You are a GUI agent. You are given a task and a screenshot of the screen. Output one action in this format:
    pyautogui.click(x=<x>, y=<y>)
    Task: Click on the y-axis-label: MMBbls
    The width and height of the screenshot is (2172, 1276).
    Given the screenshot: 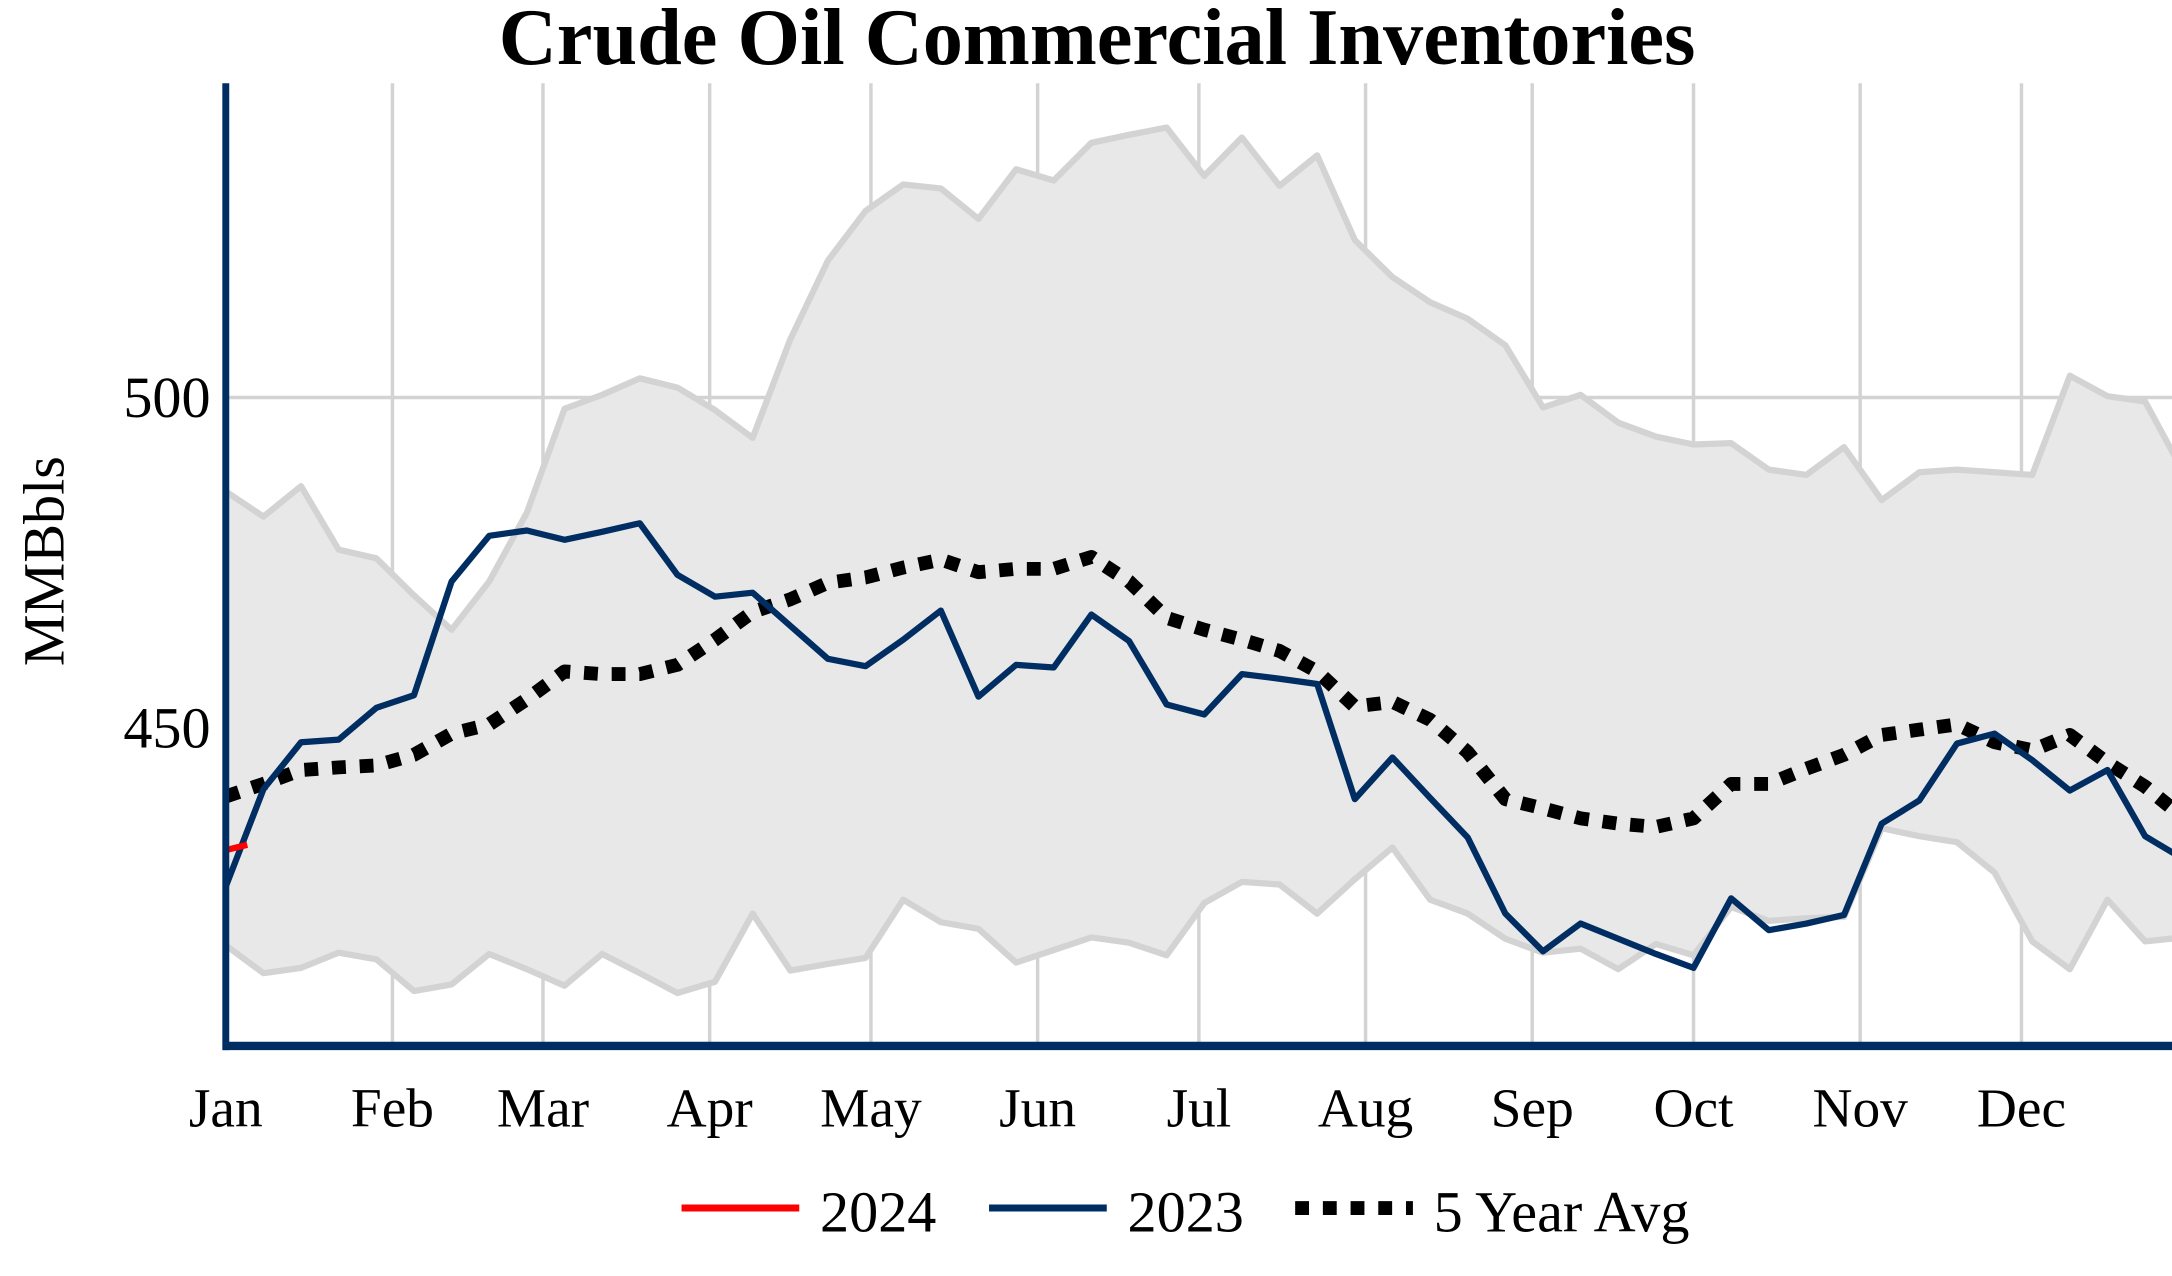 What is the action you would take?
    pyautogui.click(x=44, y=561)
    